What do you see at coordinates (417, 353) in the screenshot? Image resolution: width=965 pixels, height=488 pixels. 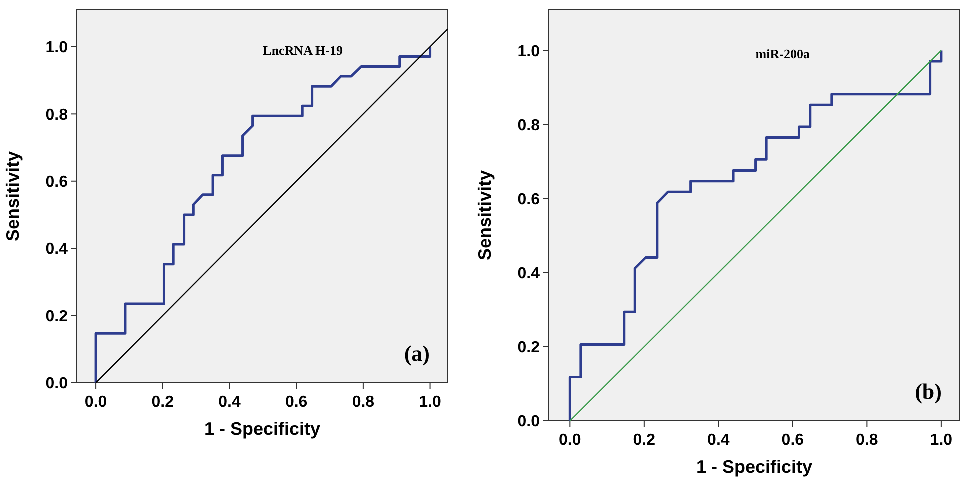 I see `annotation: (a)` at bounding box center [417, 353].